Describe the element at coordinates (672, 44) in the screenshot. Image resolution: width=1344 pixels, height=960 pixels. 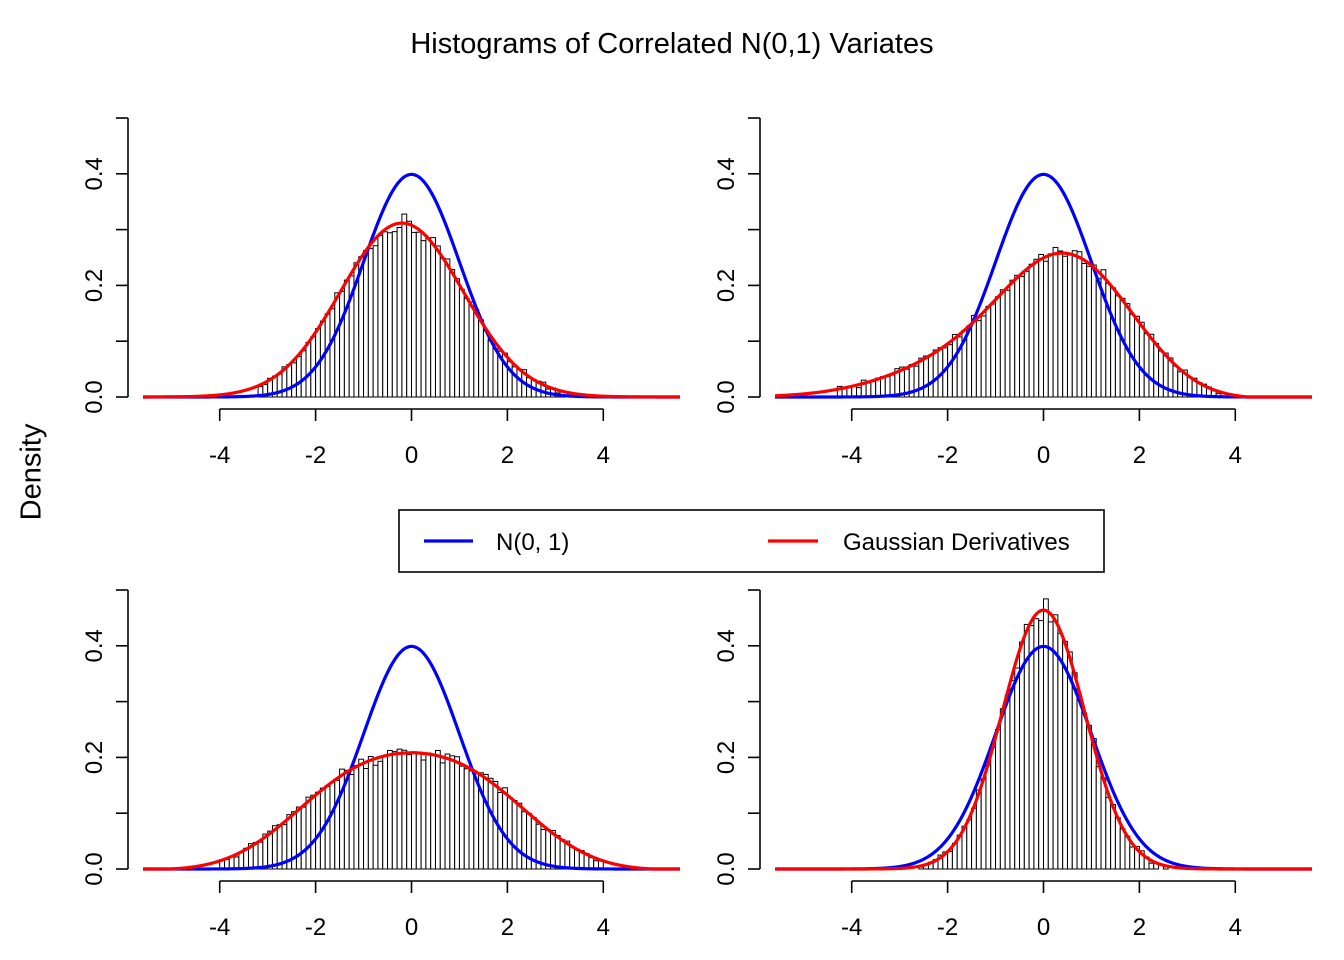
I see `chart-title: Histograms of Correlated N(0,1) Variates` at that location.